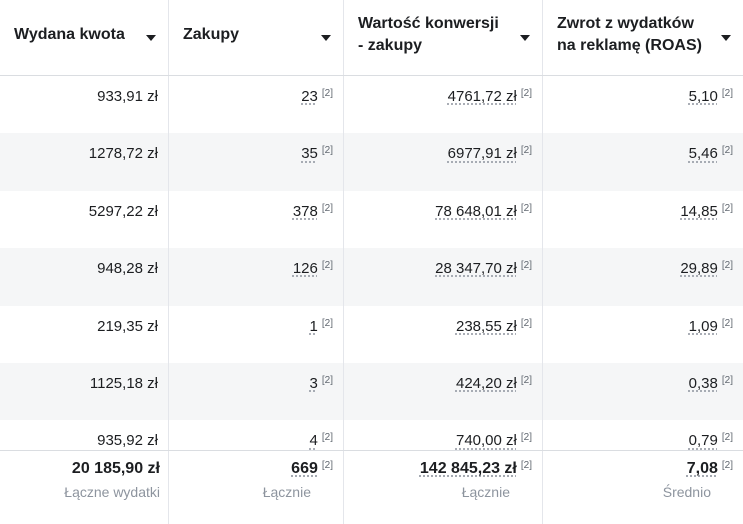 The height and width of the screenshot is (524, 743). I want to click on cell-value: 4761,72 zł, so click(482, 96).